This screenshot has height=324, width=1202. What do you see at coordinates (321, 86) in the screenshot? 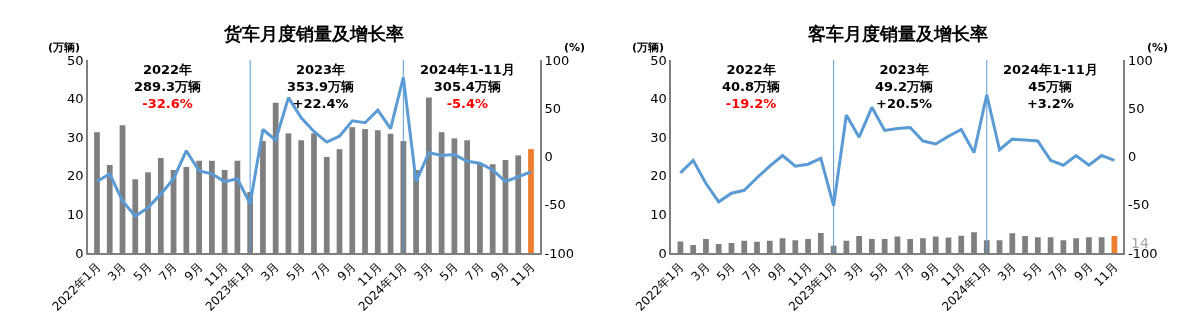
I see `annotation: 2023年 353.9万辆 +22.4%` at bounding box center [321, 86].